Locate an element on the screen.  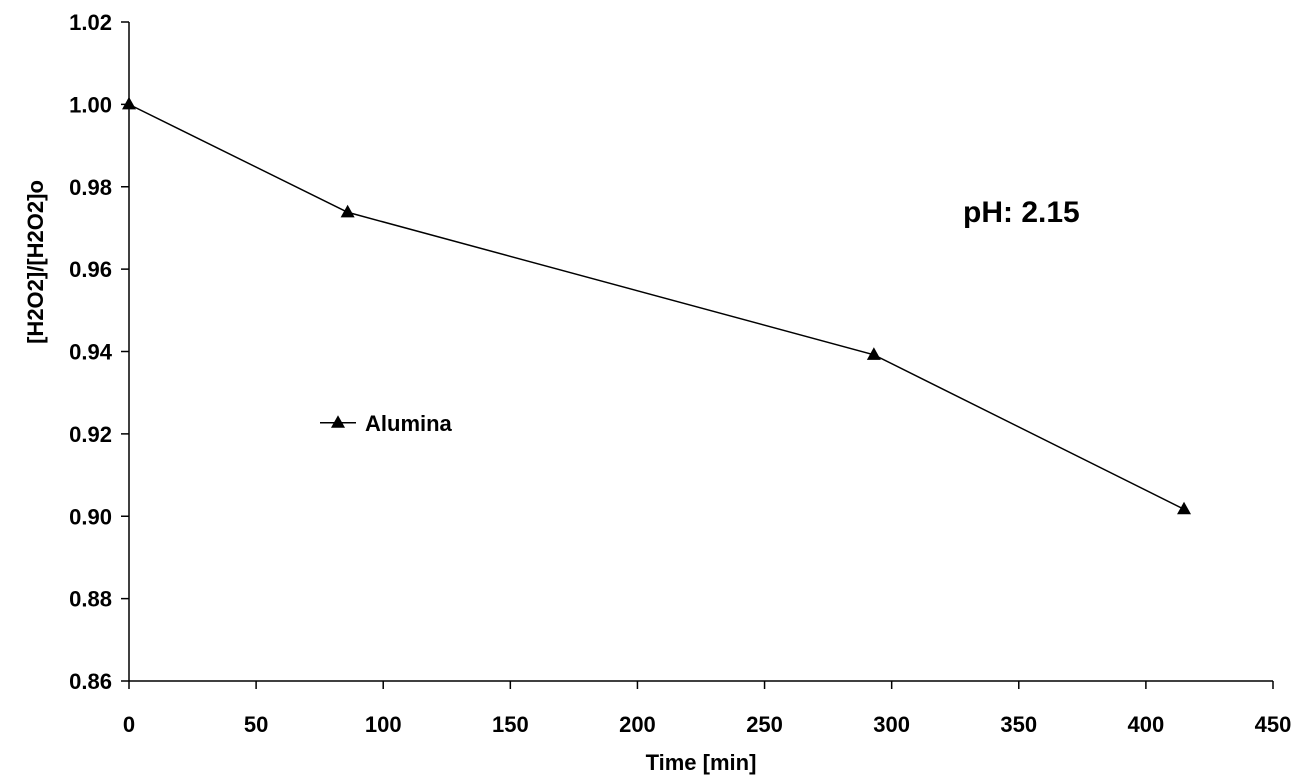
x-tick-label: 0 is located at coordinates (129, 724).